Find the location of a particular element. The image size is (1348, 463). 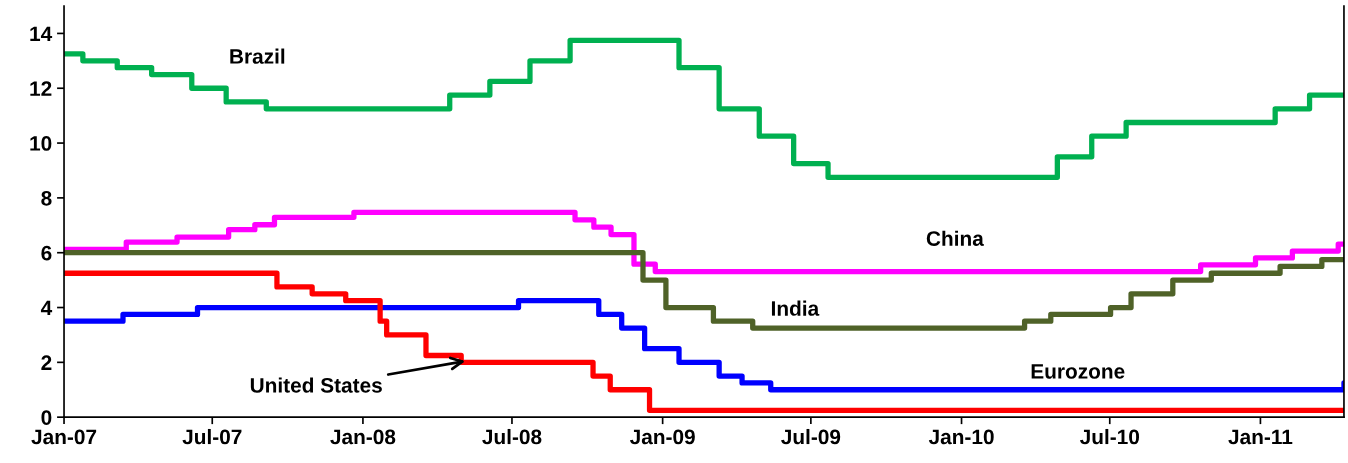

x-tick-label: Jul-09 is located at coordinates (811, 436).